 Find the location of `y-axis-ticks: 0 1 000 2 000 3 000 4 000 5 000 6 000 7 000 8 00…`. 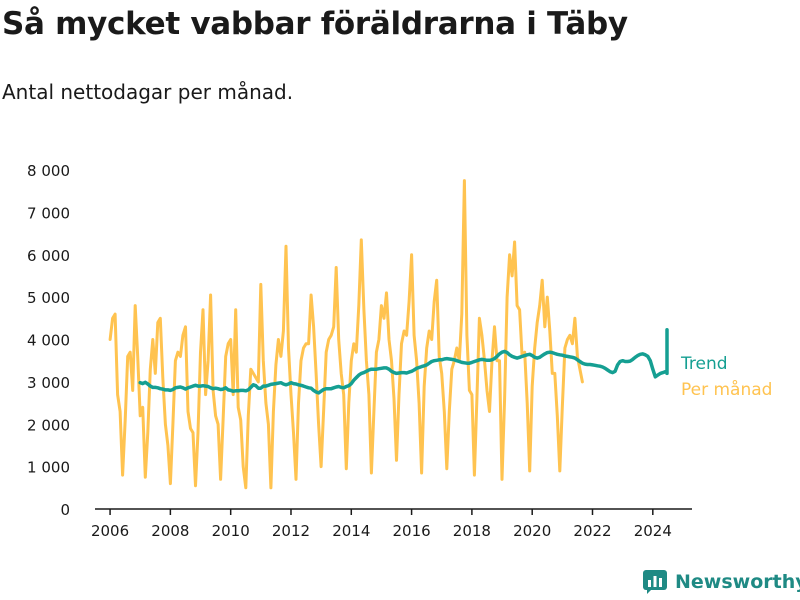

y-axis-ticks: 0 1 000 2 000 3 000 4 000 5 000 6 000 7 000 8 00… is located at coordinates (48, 340).